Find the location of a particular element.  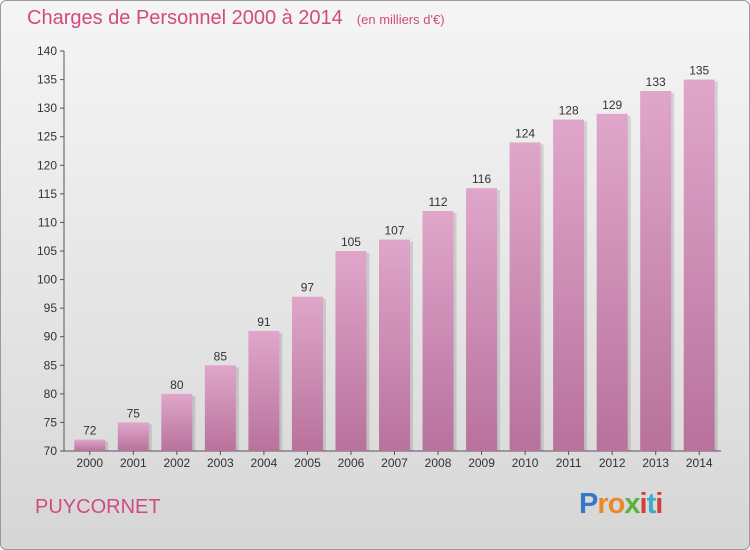

y-tick-label: 110 is located at coordinates (47, 222).